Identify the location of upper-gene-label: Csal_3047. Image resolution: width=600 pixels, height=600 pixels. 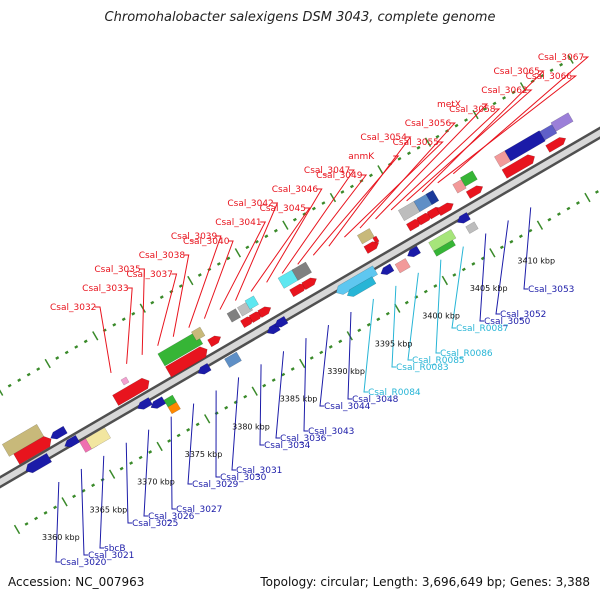
(327, 171).